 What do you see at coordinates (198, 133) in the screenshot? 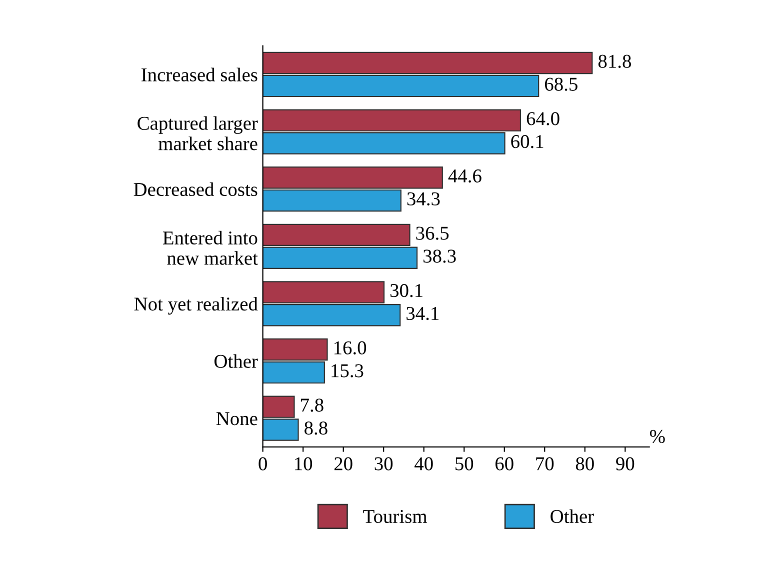
I see `y-tick-label: Captured larger market share` at bounding box center [198, 133].